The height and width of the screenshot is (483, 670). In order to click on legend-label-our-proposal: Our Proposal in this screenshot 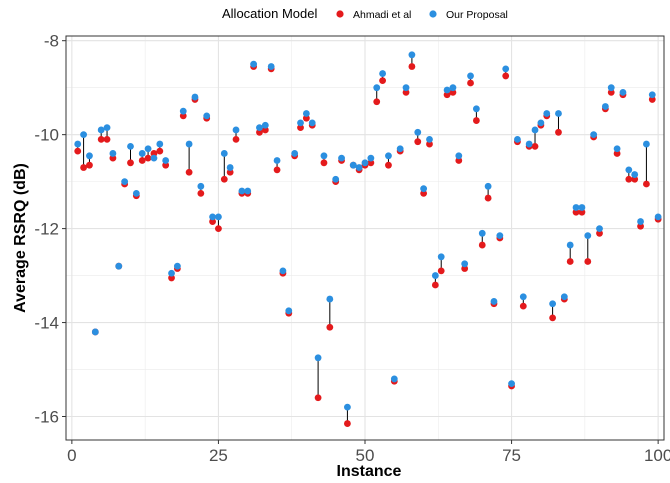, I will do `click(477, 15)`.